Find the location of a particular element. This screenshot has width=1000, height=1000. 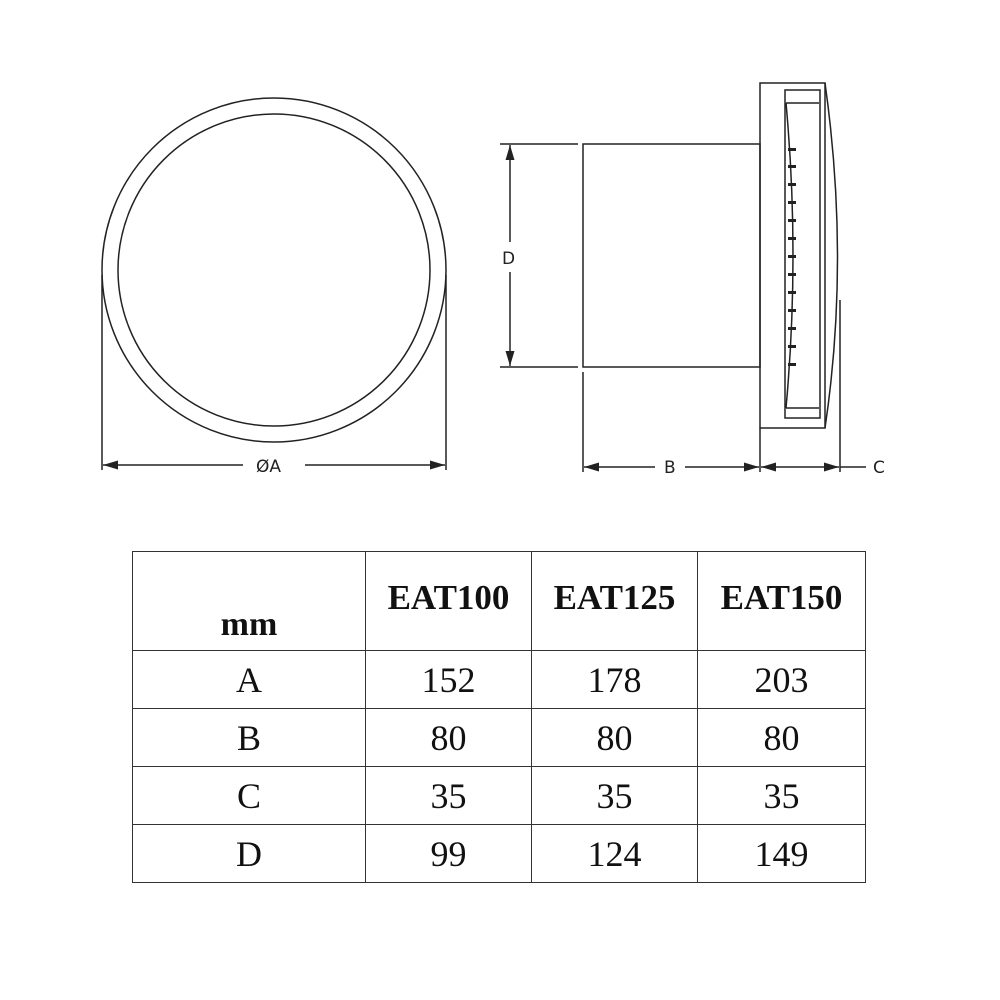

cover-front-curve is located at coordinates (831, 255).